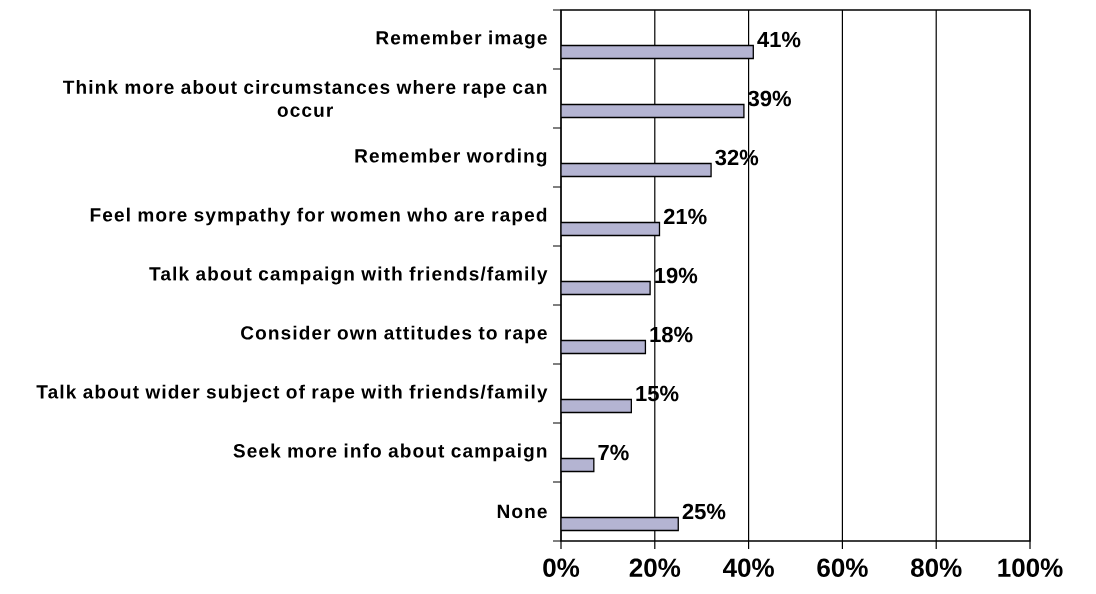 The width and height of the screenshot is (1096, 594). What do you see at coordinates (655, 567) in the screenshot?
I see `x-tick-label: 20%` at bounding box center [655, 567].